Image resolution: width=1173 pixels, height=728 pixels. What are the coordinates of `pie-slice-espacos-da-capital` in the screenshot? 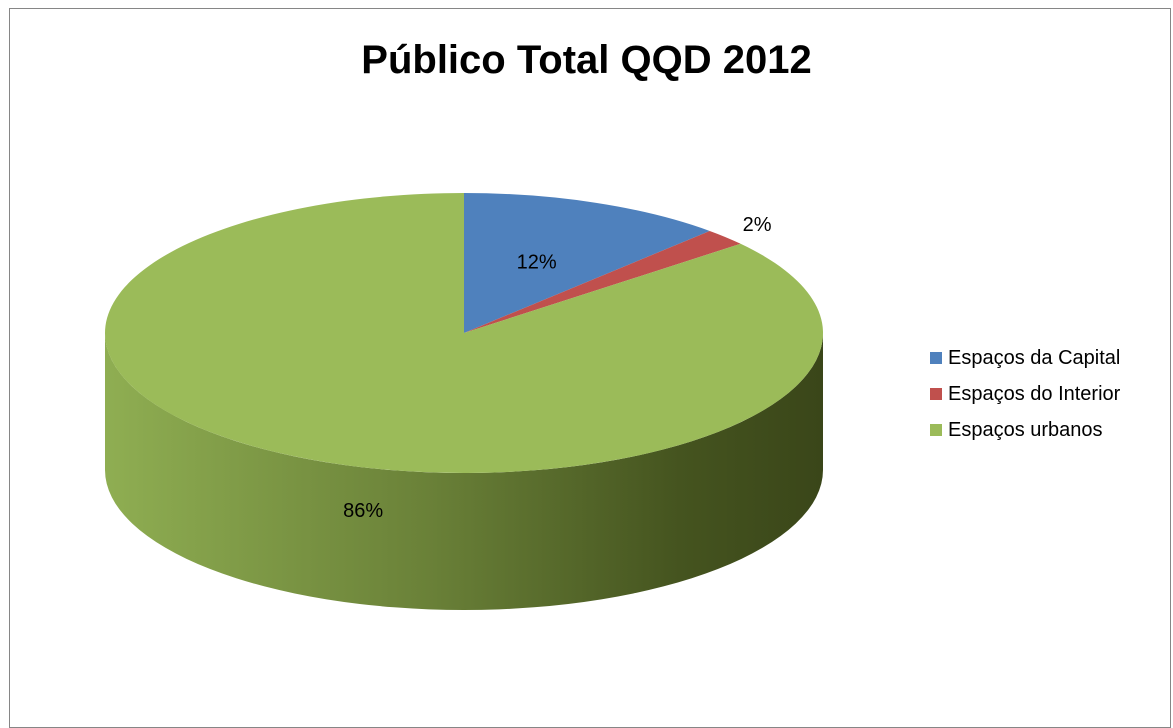 It's located at (587, 263).